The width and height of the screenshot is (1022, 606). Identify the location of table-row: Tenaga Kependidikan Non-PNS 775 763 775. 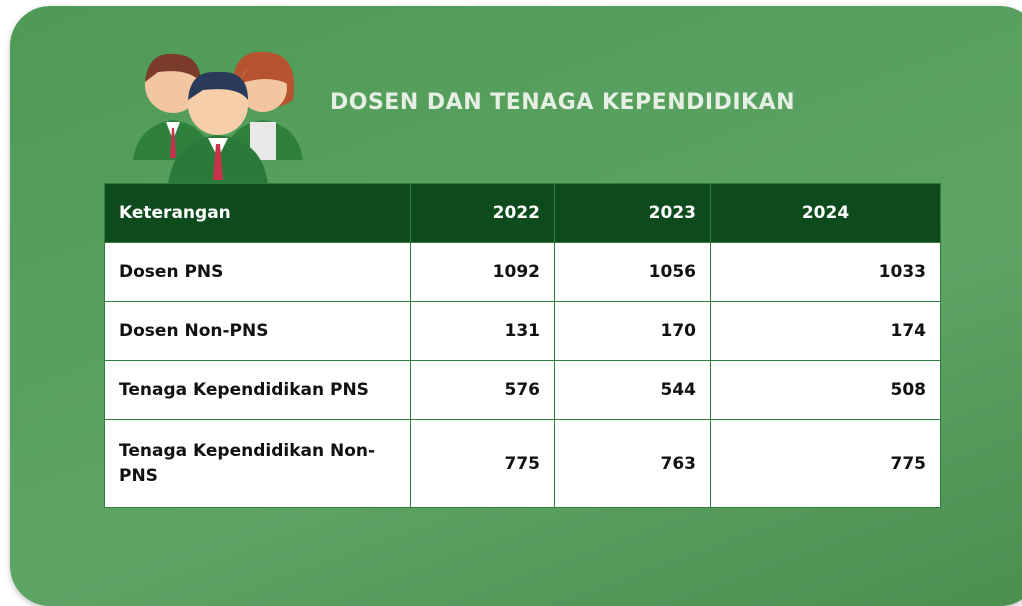
(522, 463).